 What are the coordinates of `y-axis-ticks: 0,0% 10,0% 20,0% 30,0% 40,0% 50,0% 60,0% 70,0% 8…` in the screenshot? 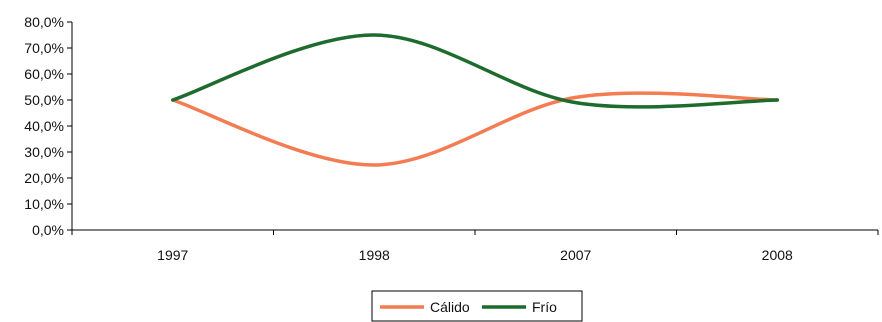 It's located at (48, 126).